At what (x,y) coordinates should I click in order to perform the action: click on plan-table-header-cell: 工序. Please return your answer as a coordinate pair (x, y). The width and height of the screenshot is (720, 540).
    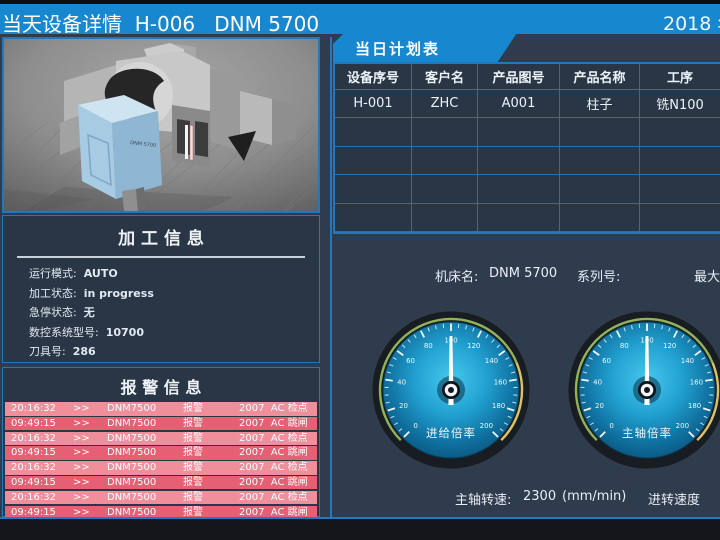
    Looking at the image, I should click on (680, 77).